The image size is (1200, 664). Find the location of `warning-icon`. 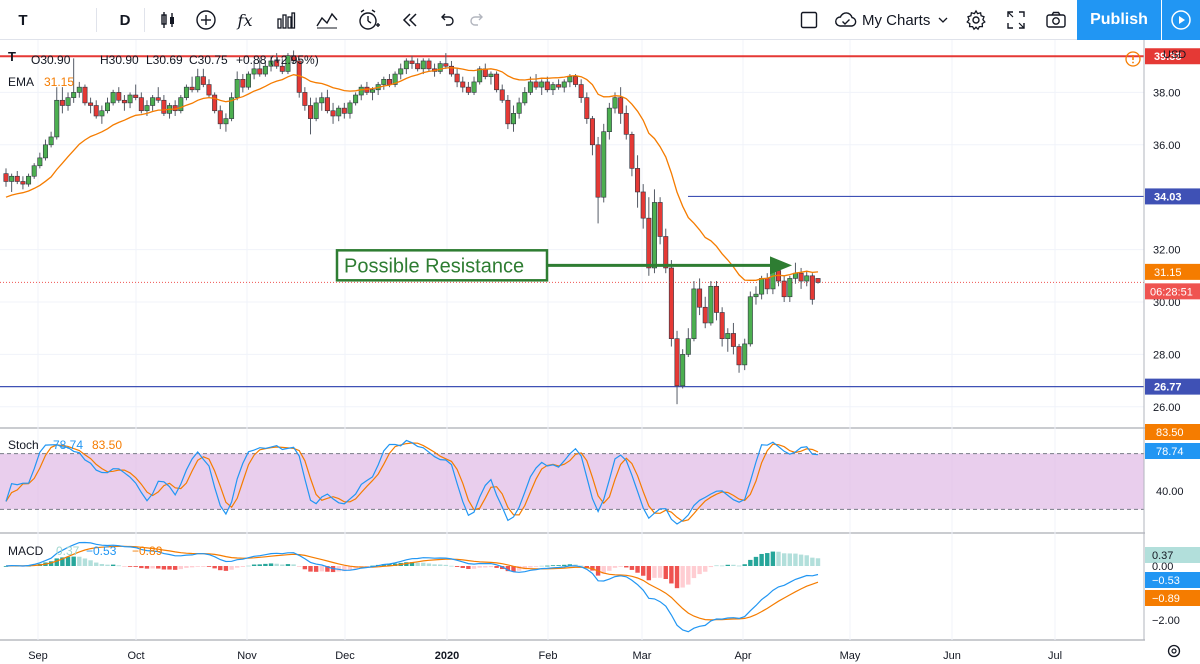

warning-icon is located at coordinates (1133, 59).